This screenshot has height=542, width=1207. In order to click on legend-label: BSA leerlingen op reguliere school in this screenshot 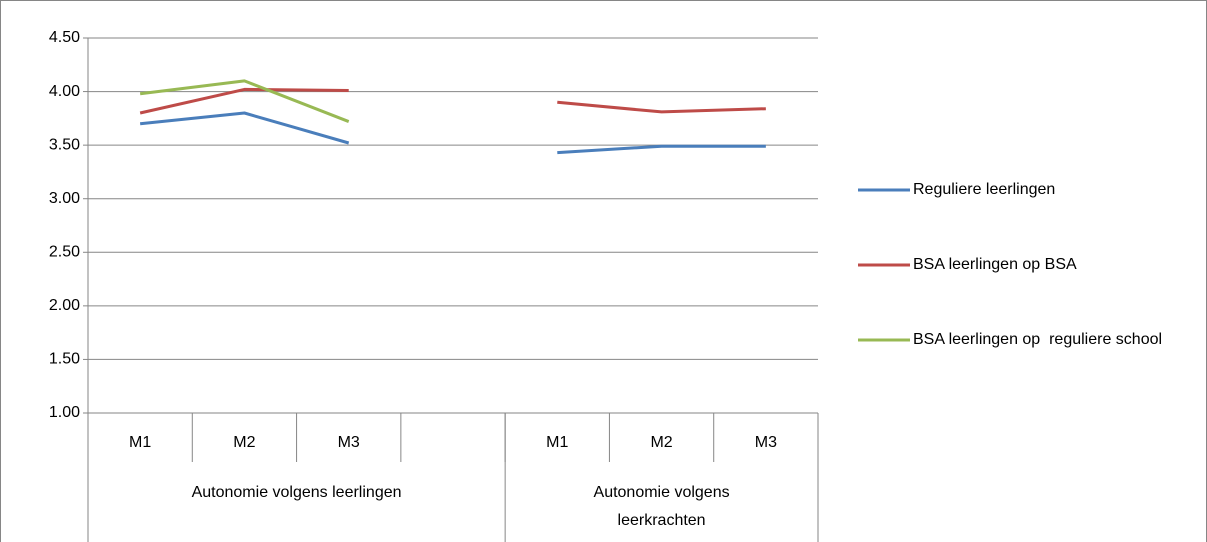, I will do `click(1038, 339)`.